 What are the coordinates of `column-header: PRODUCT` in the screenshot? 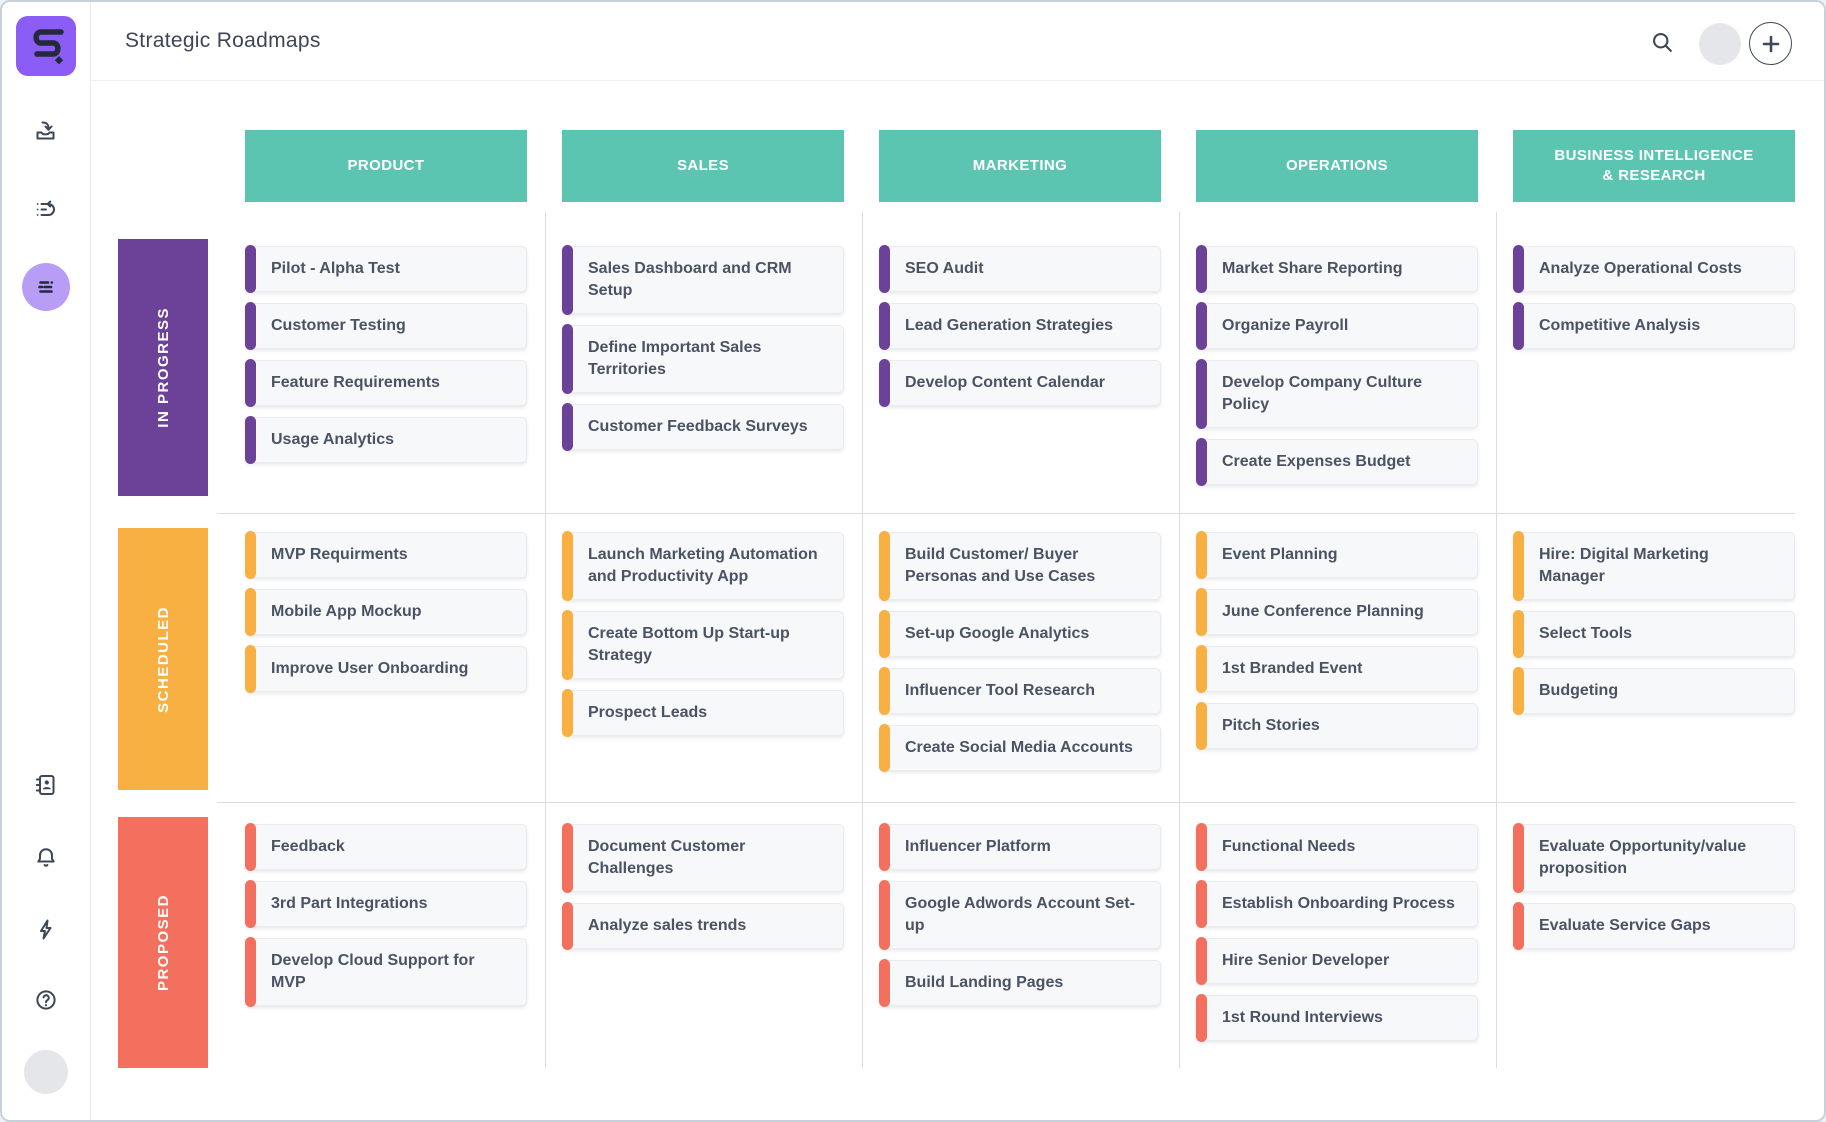 It's located at (386, 166).